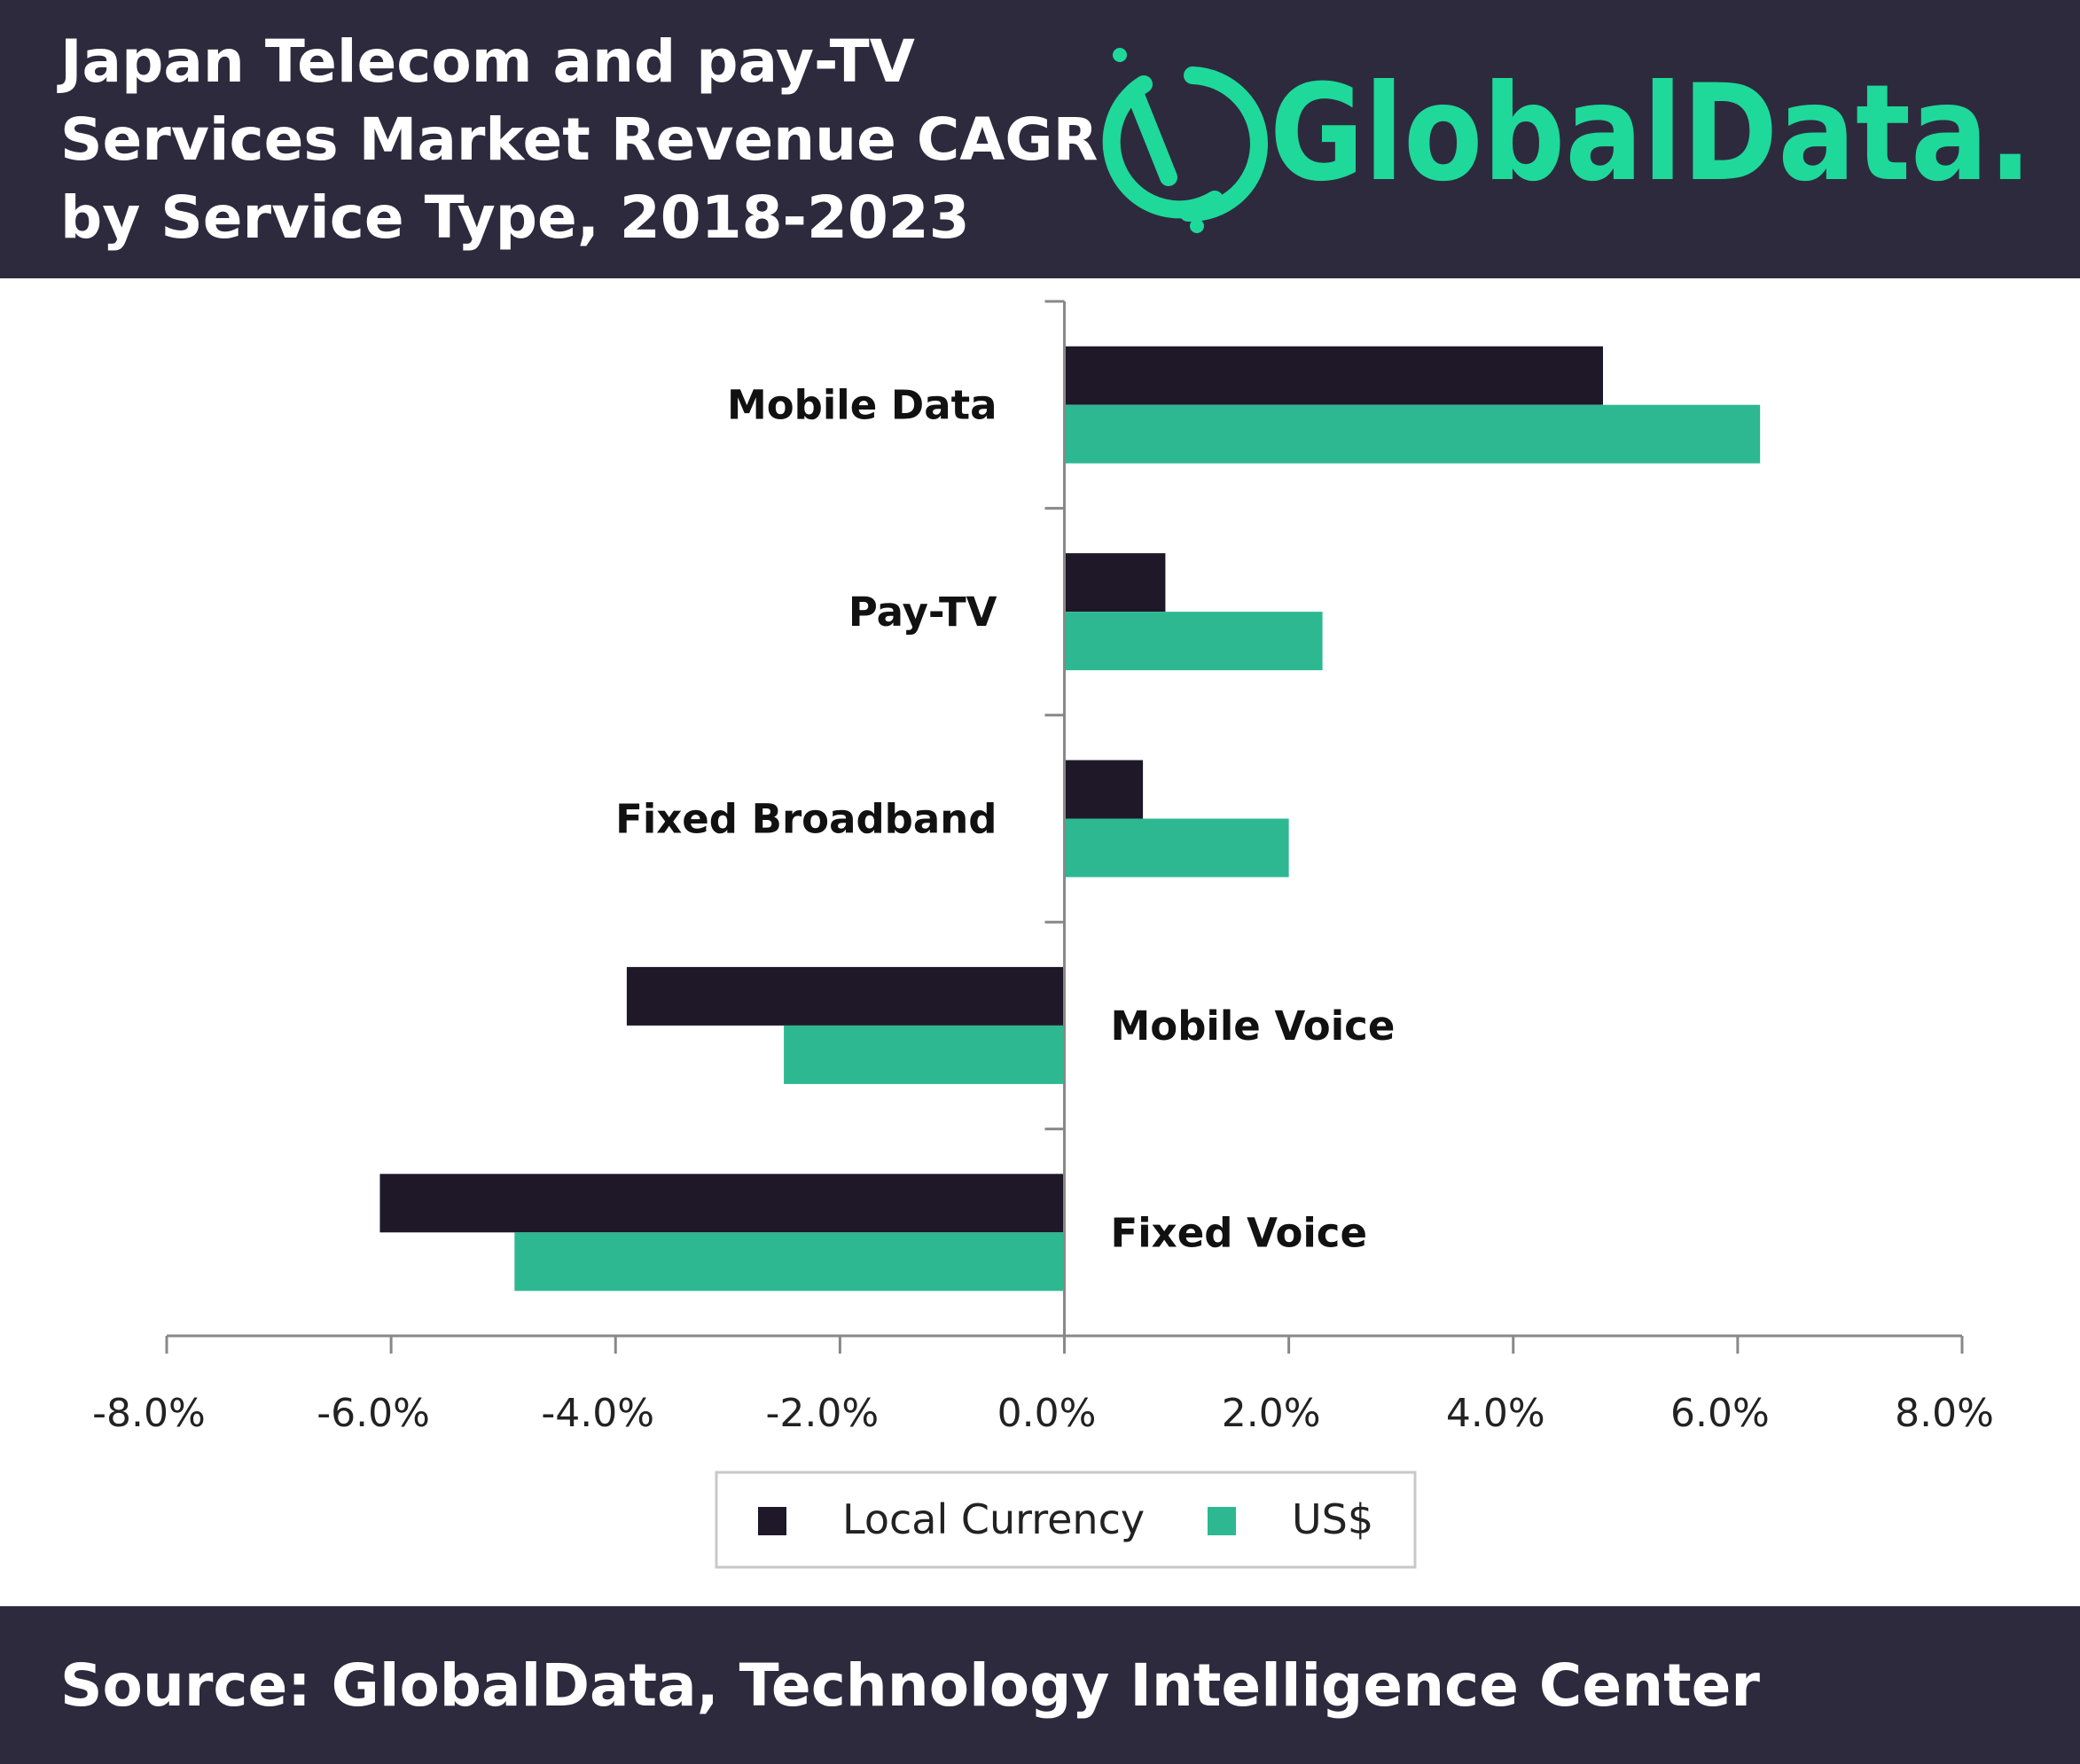 This screenshot has width=2080, height=1764. What do you see at coordinates (1253, 1026) in the screenshot?
I see `category-label: Mobile Voice` at bounding box center [1253, 1026].